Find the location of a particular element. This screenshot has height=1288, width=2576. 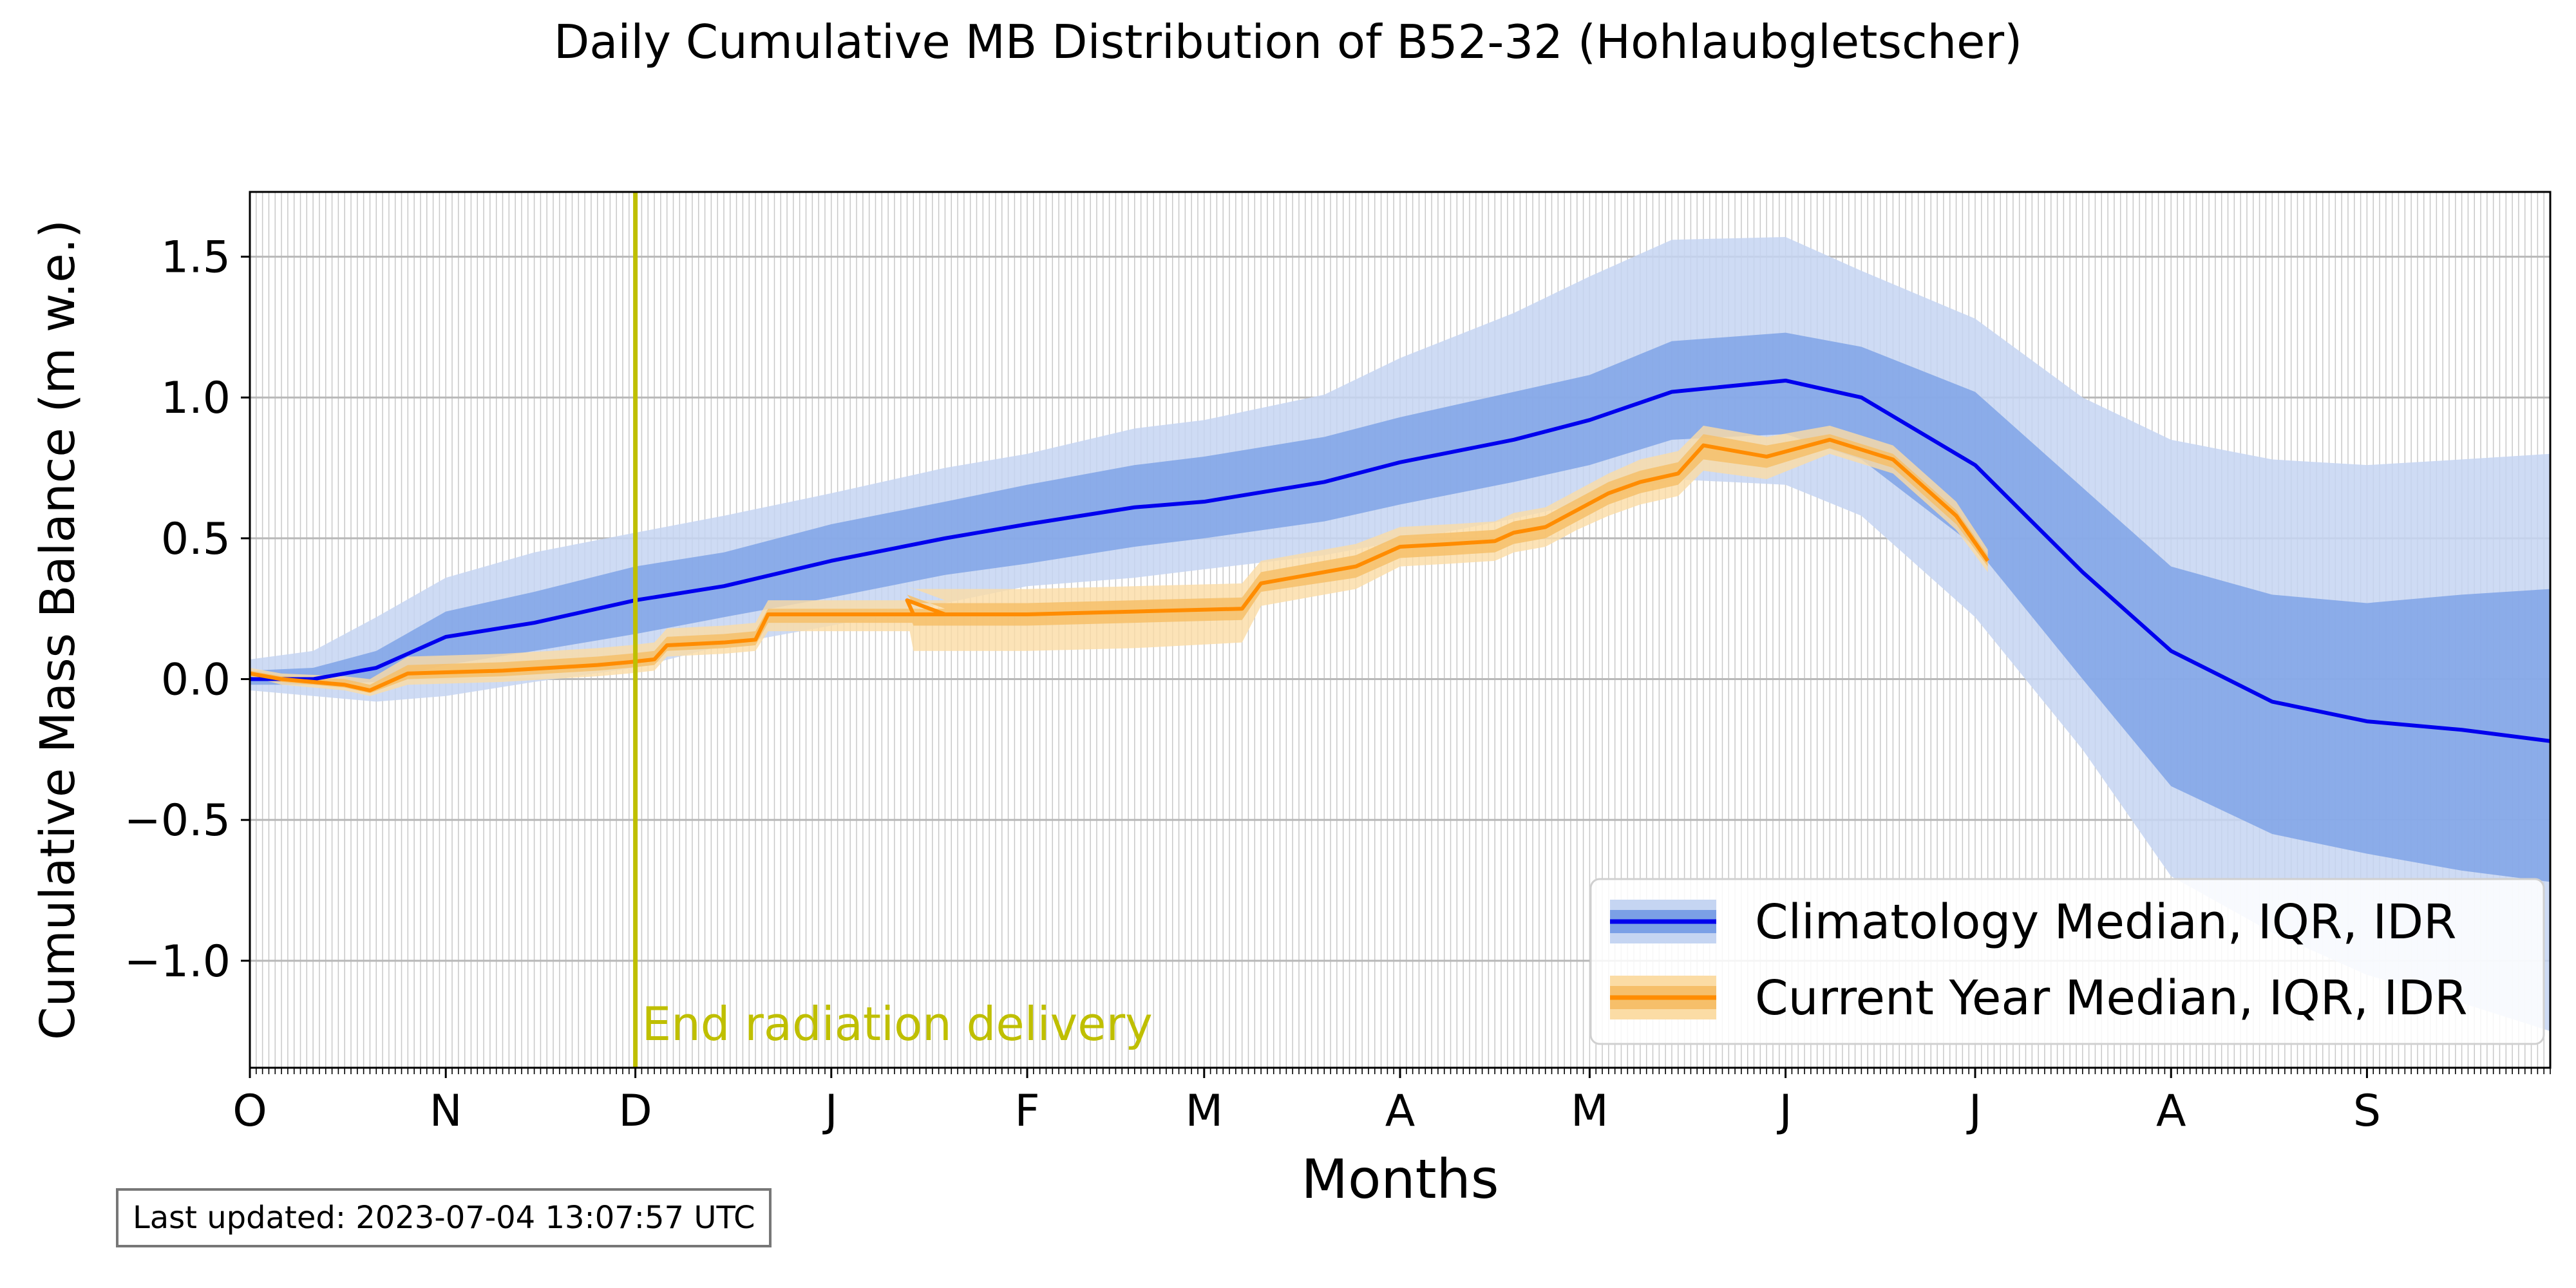

last-updated-box: Last updated: 2023-07-04 13:07:57 UTC is located at coordinates (444, 1218).